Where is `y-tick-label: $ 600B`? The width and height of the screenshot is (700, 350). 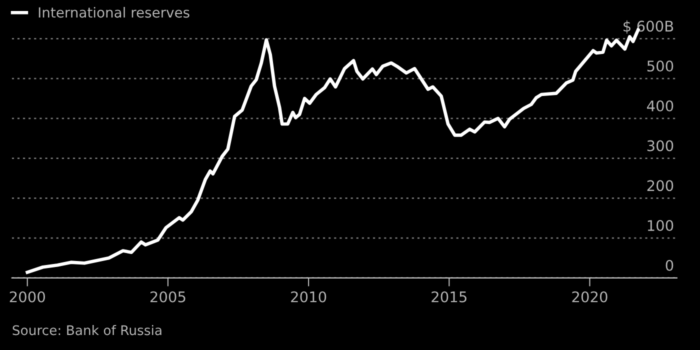
y-tick-label: $ 600B is located at coordinates (649, 27).